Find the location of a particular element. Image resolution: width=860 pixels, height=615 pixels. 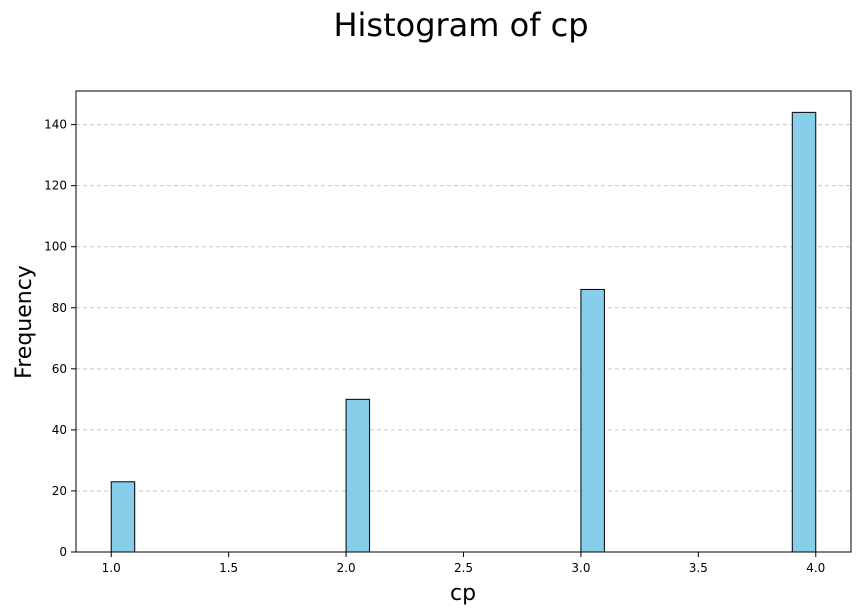

x-tick-label-0: 1.0 is located at coordinates (111, 568).